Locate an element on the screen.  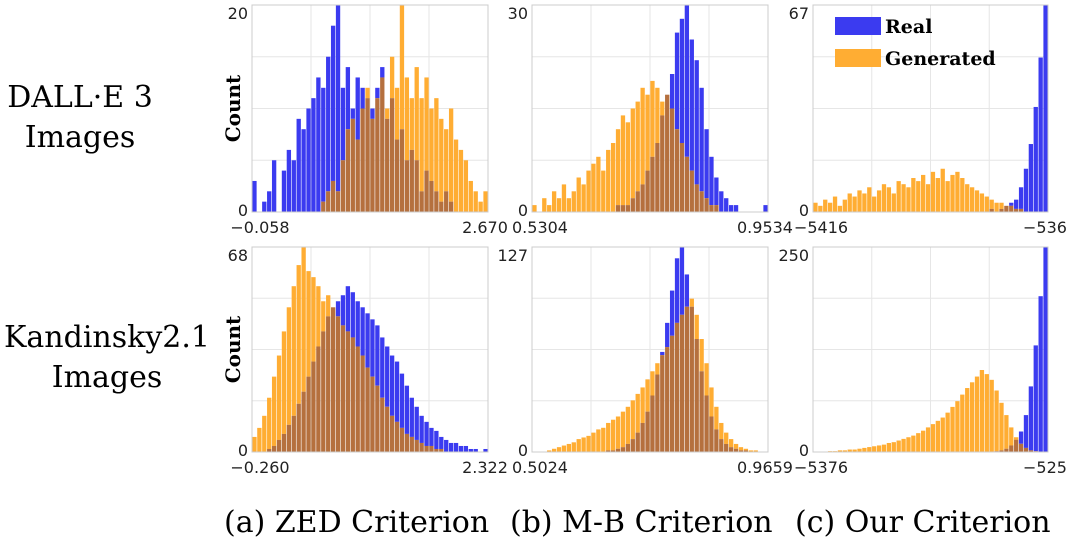
histogram-panel-3: 67 0−5416 −536 Real Generated is located at coordinates (927, 120).